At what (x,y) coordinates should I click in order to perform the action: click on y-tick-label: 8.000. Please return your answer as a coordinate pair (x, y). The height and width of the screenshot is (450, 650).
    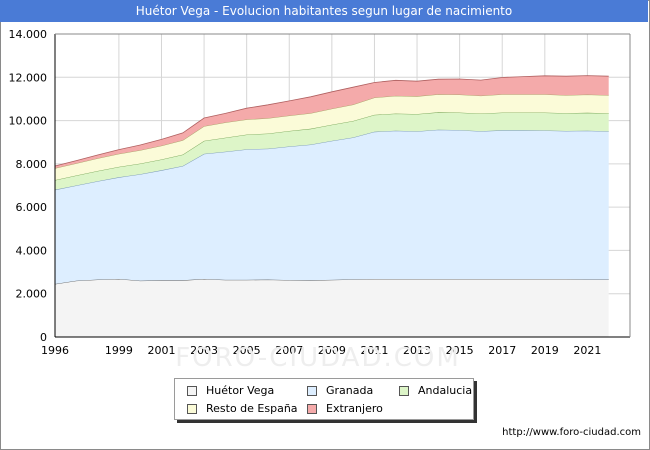
    Looking at the image, I should click on (32, 164).